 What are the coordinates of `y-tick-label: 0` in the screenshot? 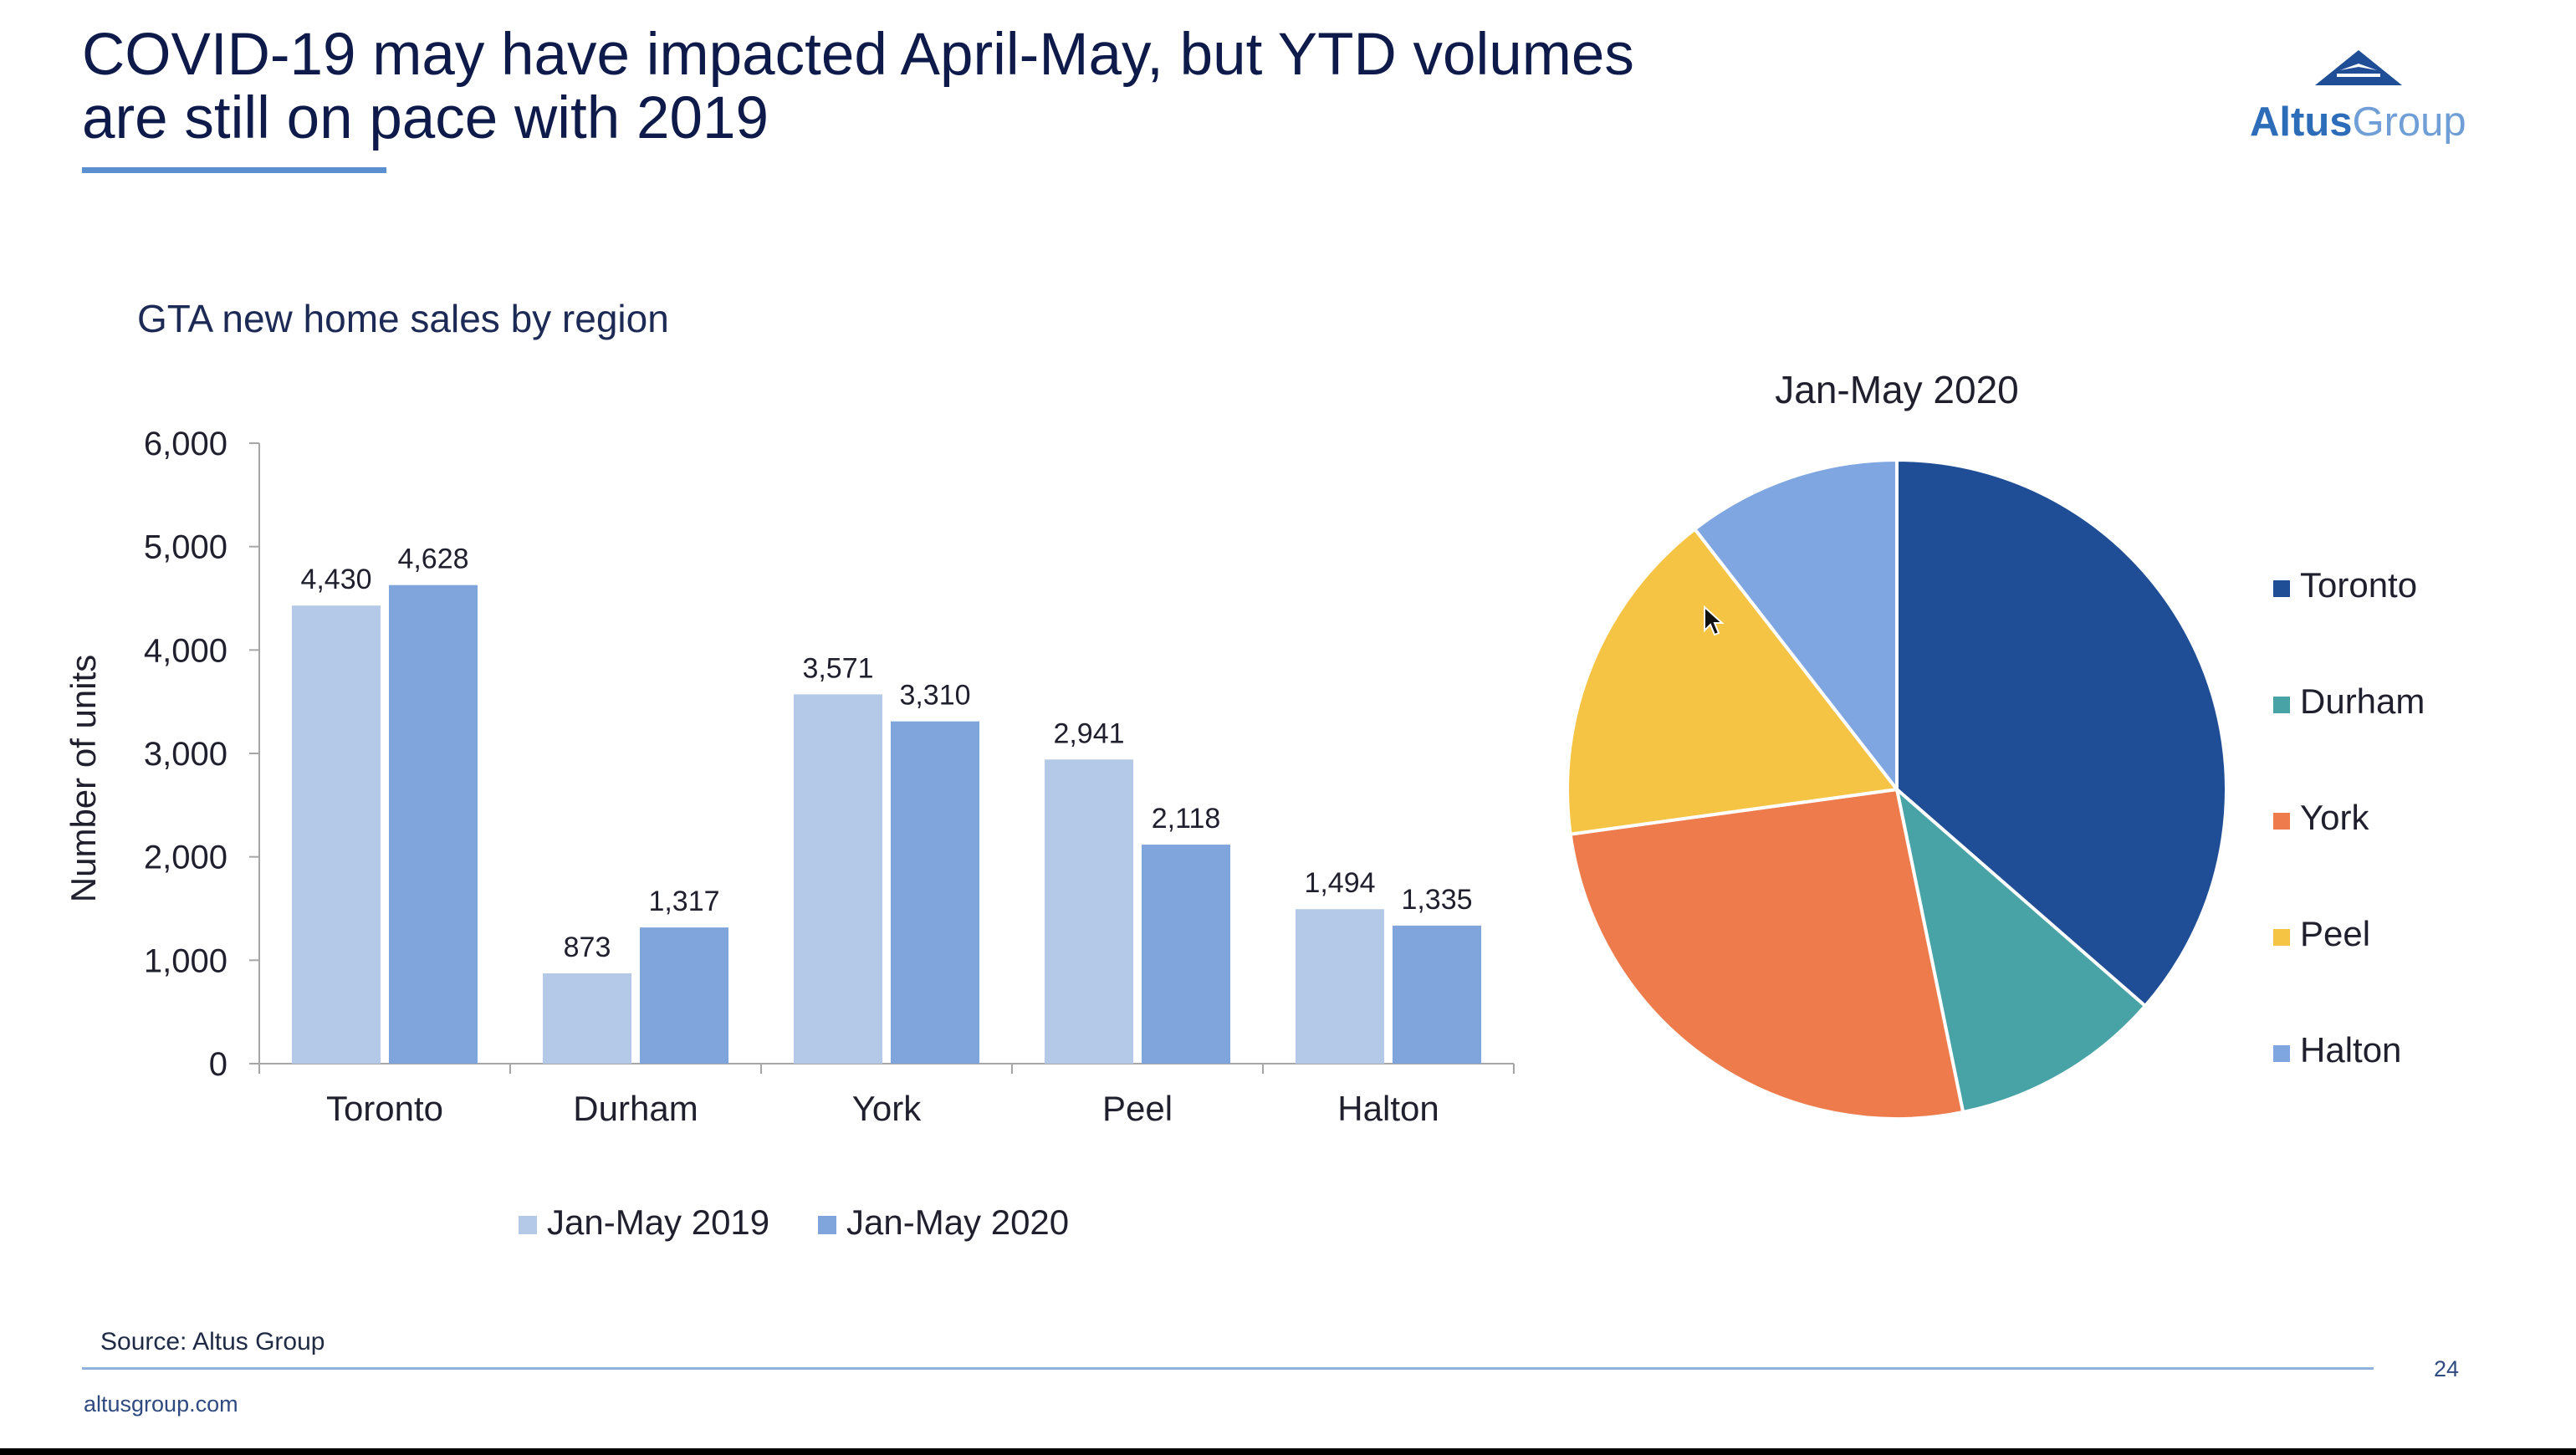 It's located at (218, 1064).